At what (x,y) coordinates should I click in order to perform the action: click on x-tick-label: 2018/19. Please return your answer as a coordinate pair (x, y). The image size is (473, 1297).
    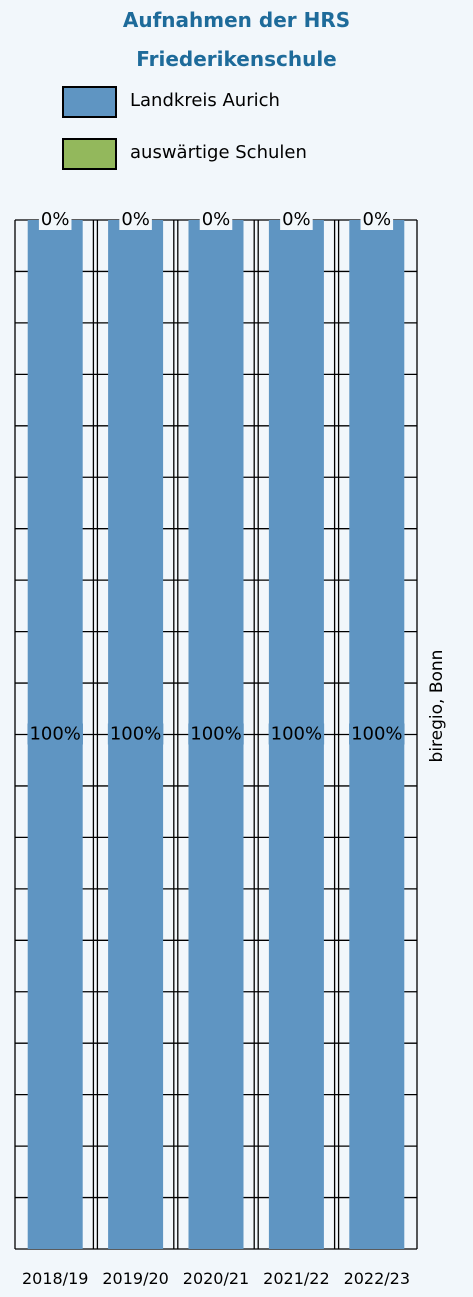
    Looking at the image, I should click on (55, 1278).